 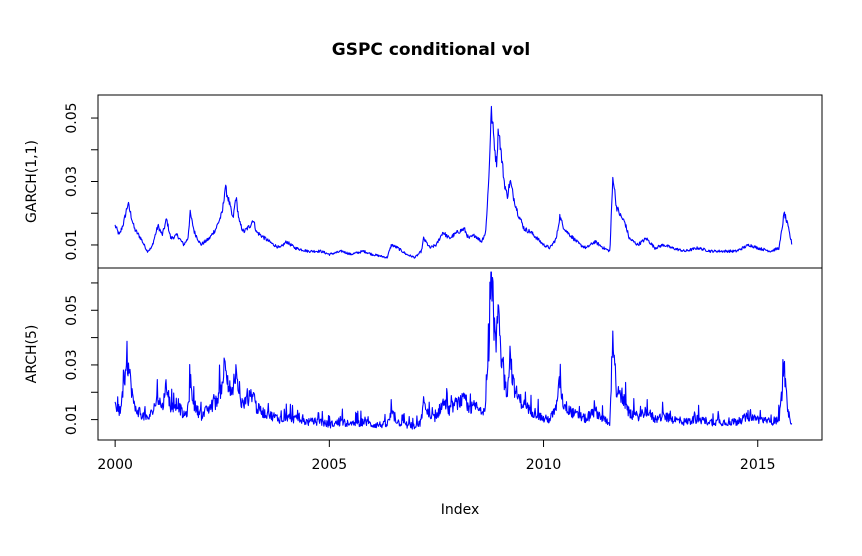 What do you see at coordinates (758, 465) in the screenshot?
I see `x-tick-label: 2015` at bounding box center [758, 465].